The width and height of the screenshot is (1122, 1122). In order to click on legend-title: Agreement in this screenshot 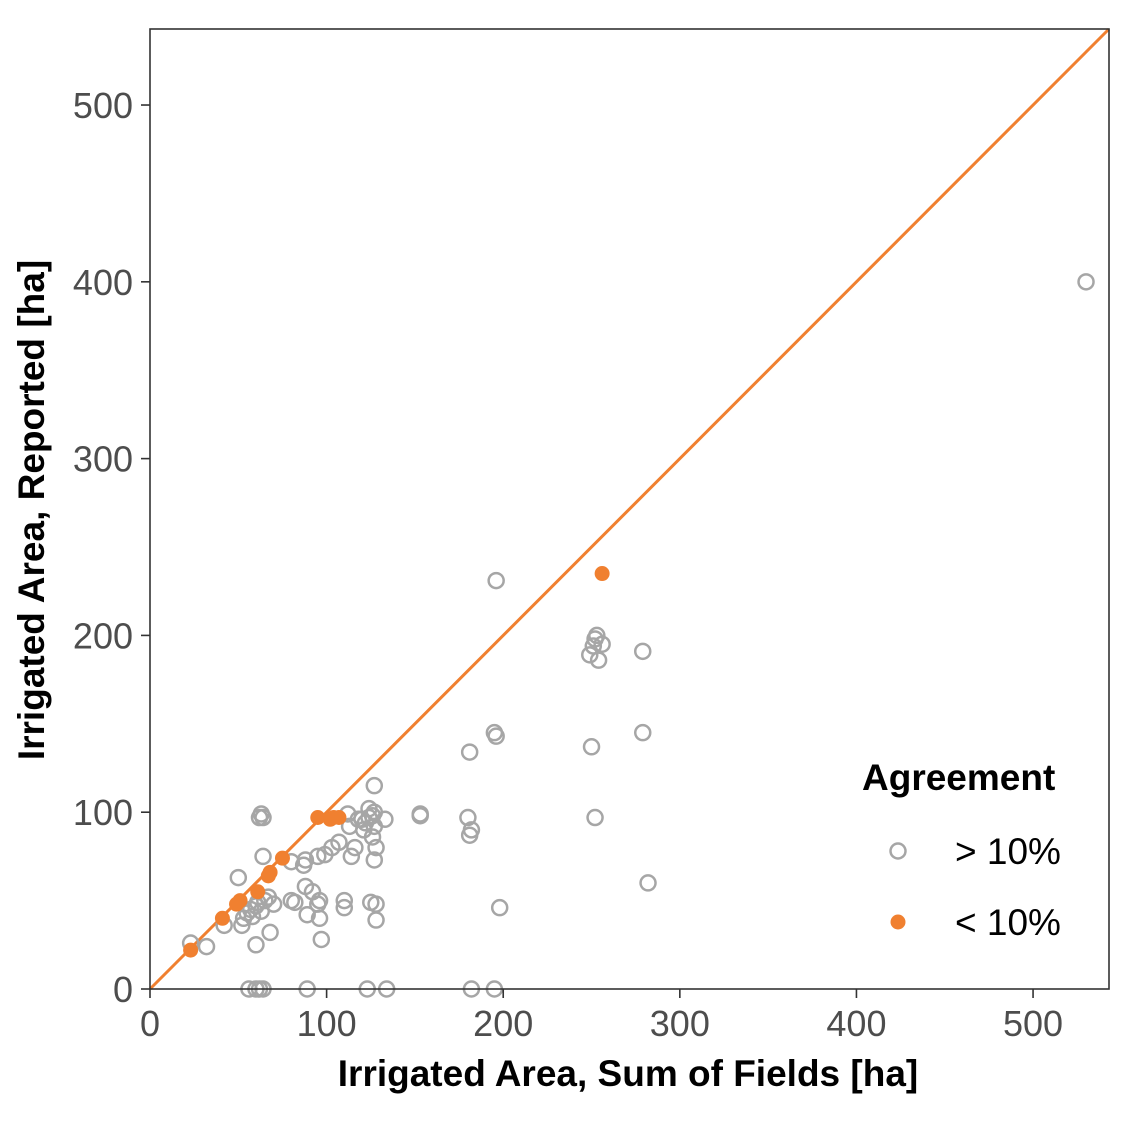, I will do `click(958, 777)`.